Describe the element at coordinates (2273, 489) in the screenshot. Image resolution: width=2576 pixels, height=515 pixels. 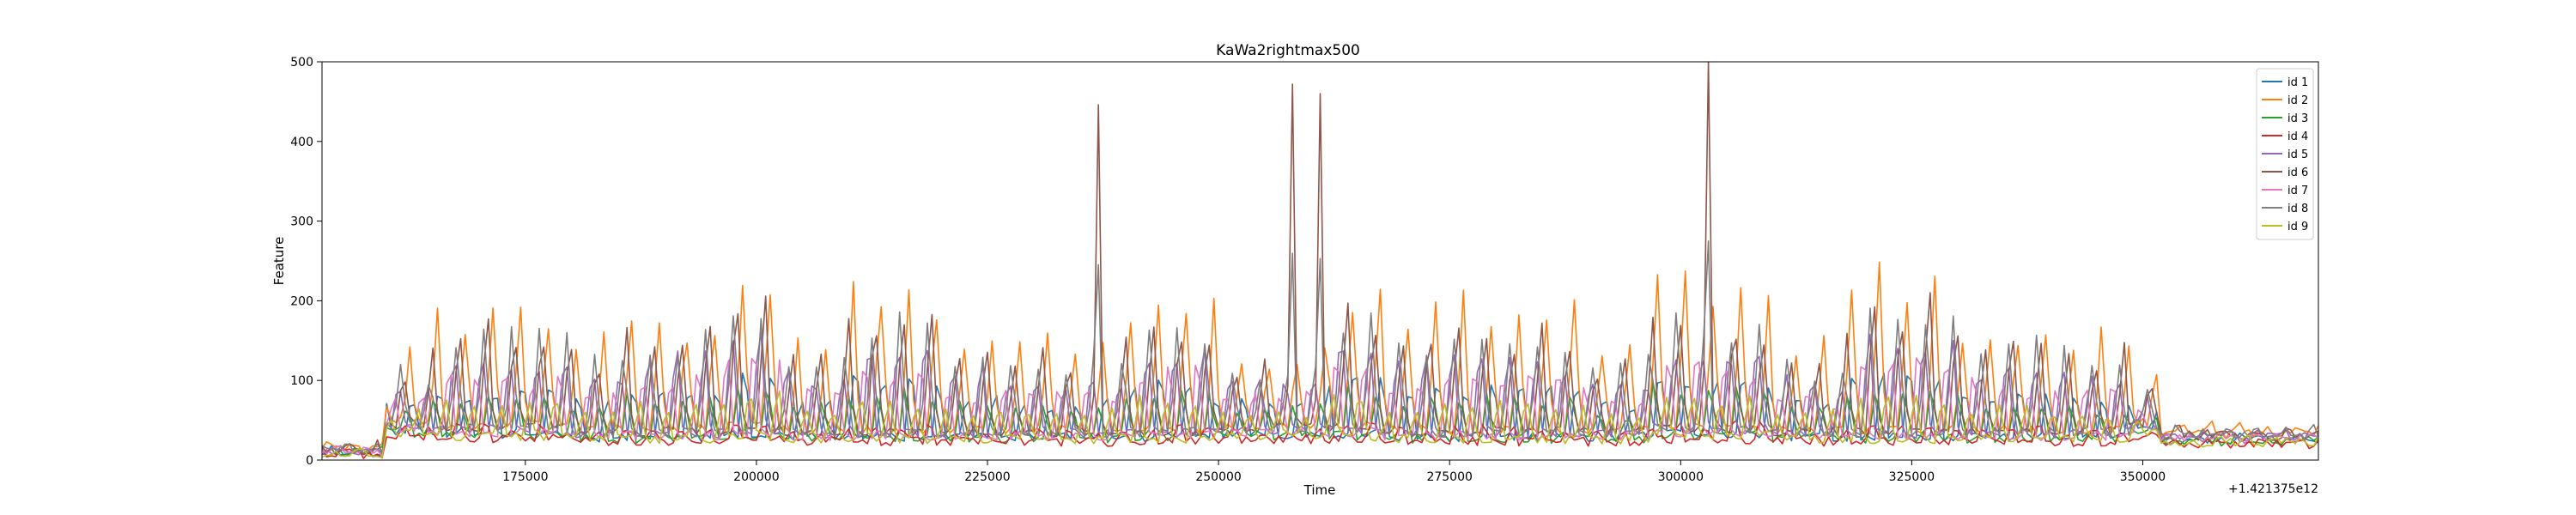
I see `x-axis-offset-label: +1.421375e12` at that location.